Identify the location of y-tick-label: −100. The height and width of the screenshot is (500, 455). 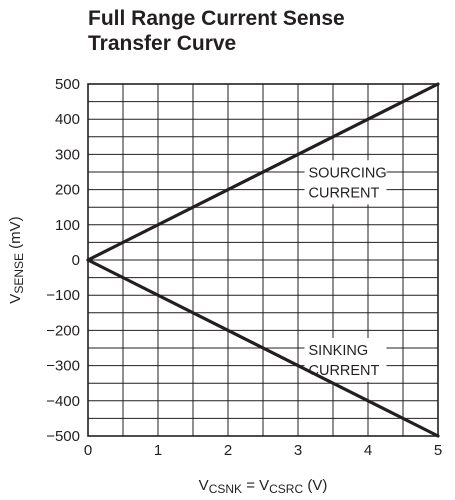
(63, 295).